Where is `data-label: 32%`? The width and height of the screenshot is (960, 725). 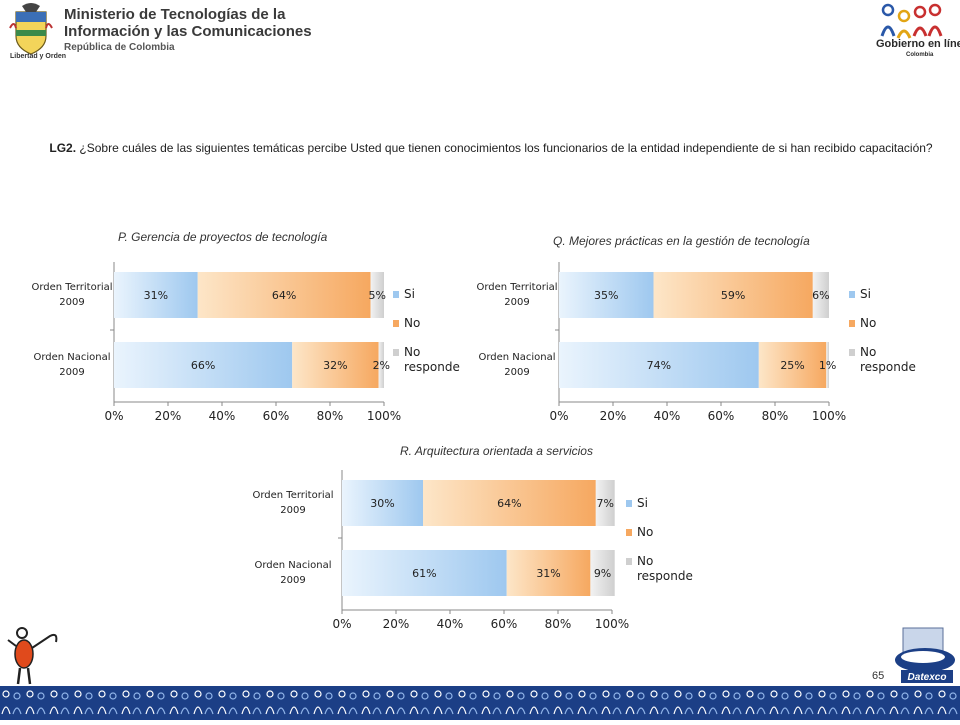
data-label: 32% is located at coordinates (335, 365).